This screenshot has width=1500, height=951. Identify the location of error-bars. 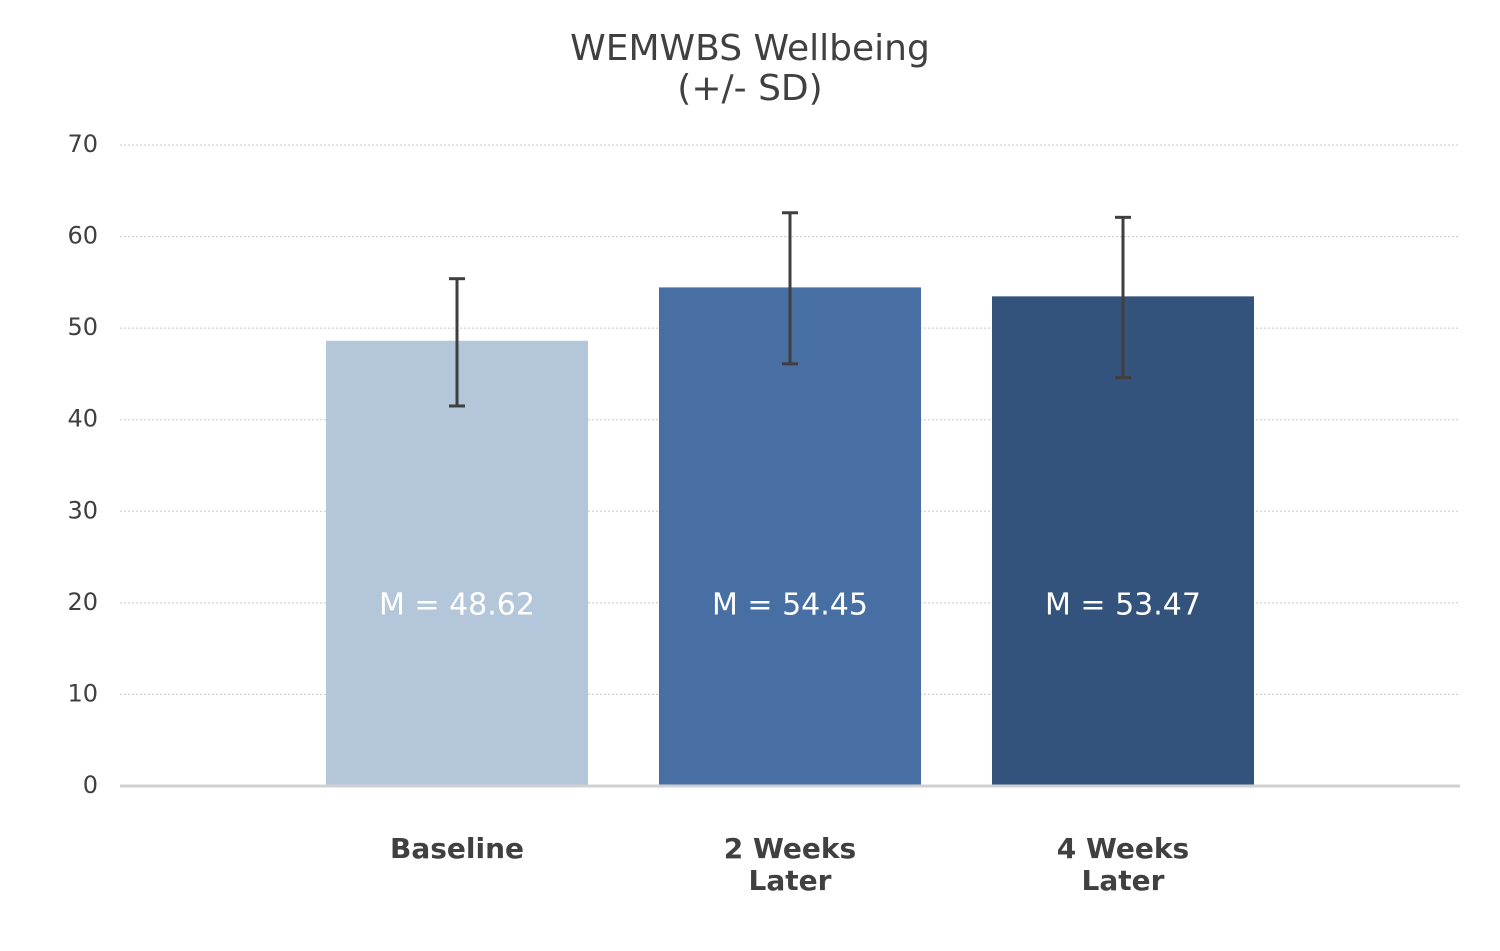
(790, 309).